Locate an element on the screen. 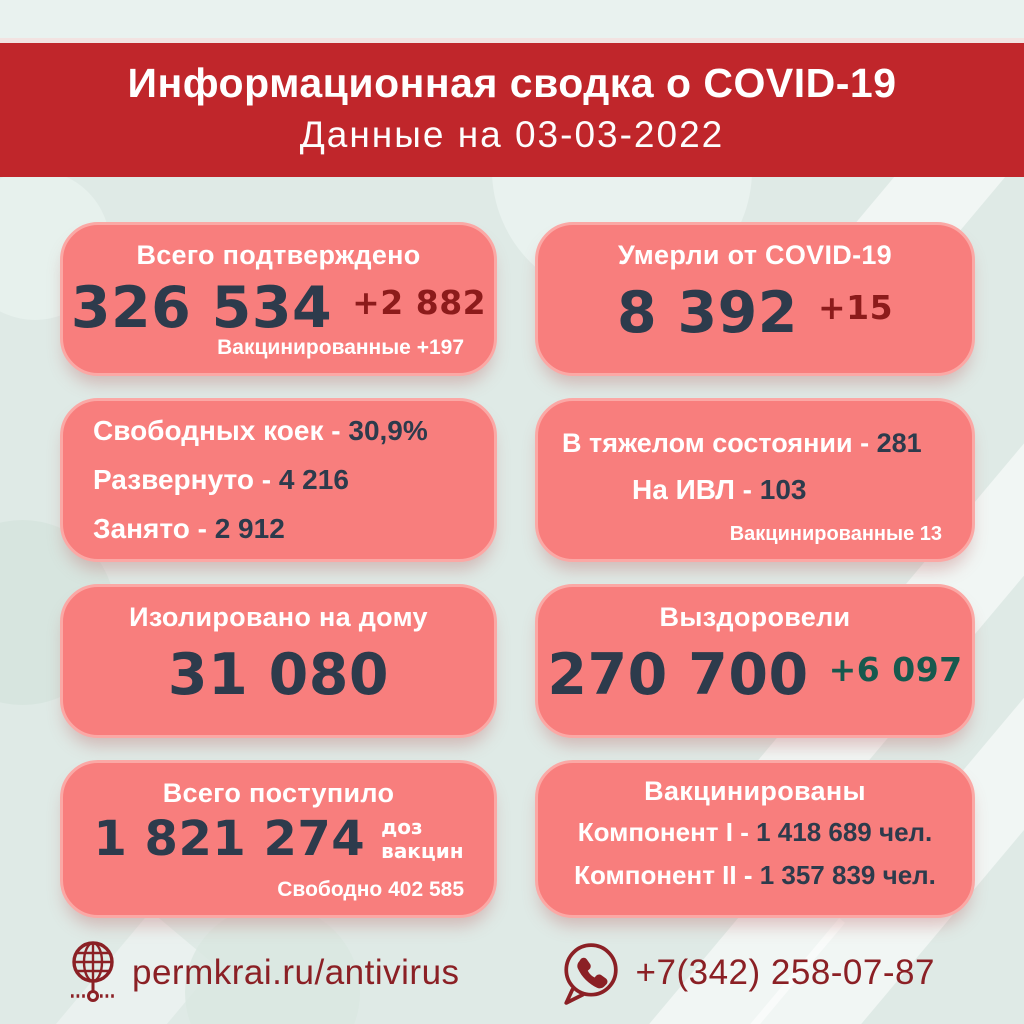  stat-label: Развернуто - is located at coordinates (186, 479).